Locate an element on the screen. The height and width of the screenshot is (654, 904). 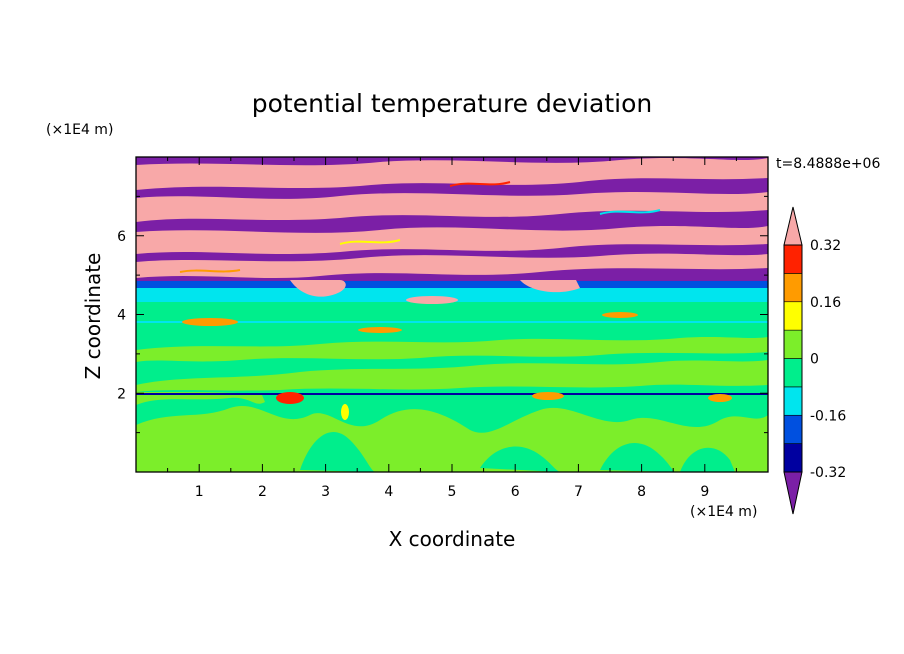
colorbar-label: -0.16 is located at coordinates (828, 416).